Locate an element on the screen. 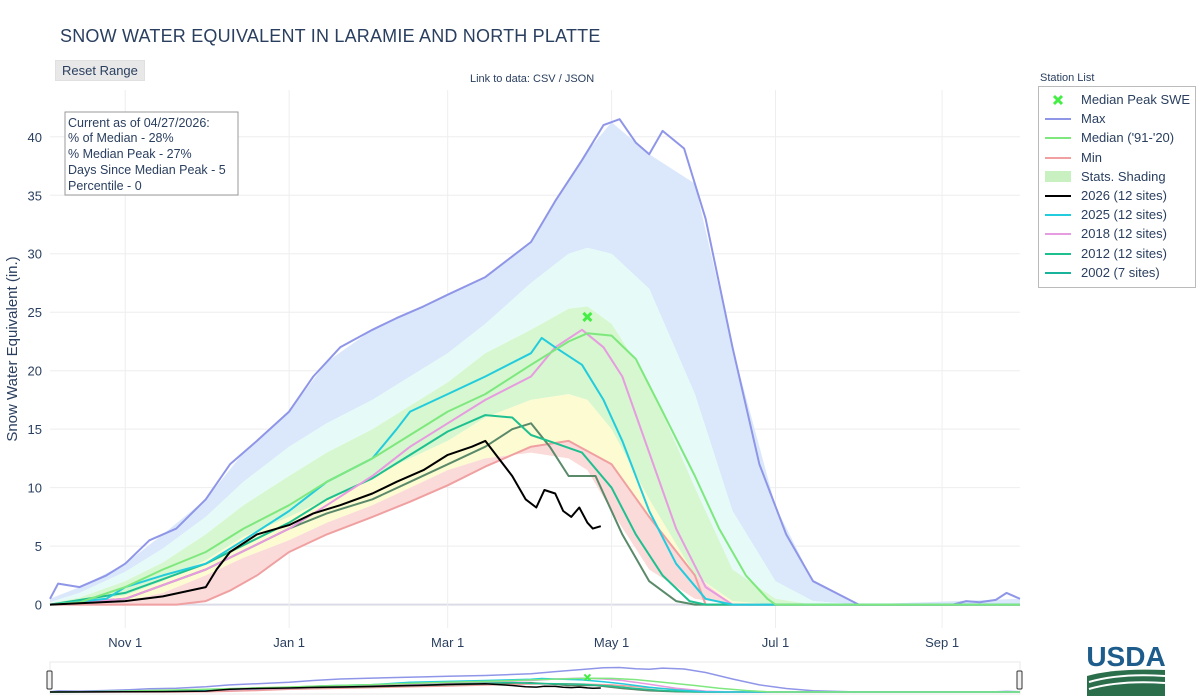 The image size is (1200, 700). y-tick-label: 15 is located at coordinates (35, 429).